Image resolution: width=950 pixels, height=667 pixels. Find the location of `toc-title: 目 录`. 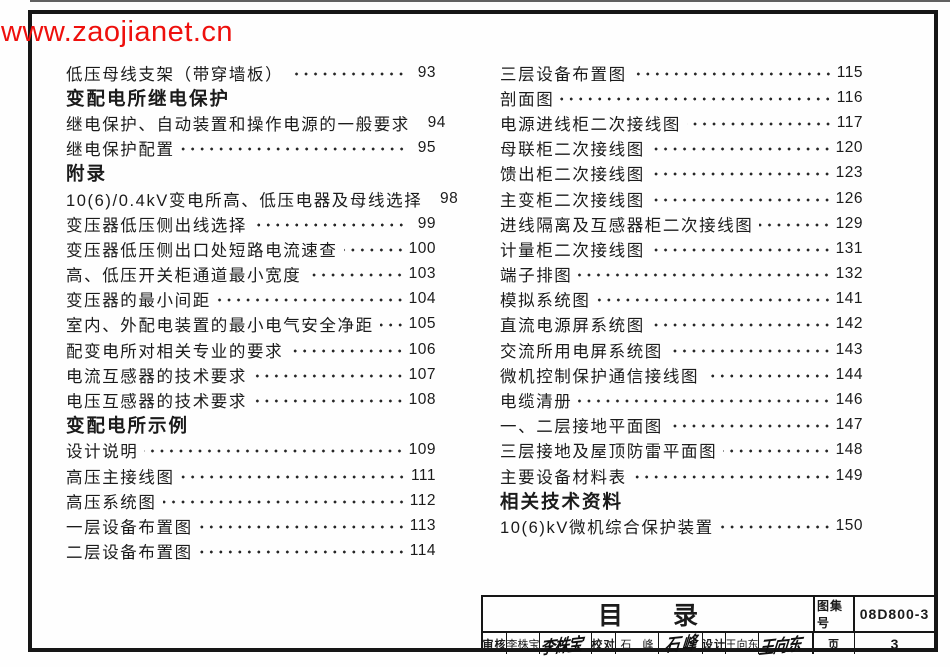

toc-title: 目 录 is located at coordinates (647, 616).